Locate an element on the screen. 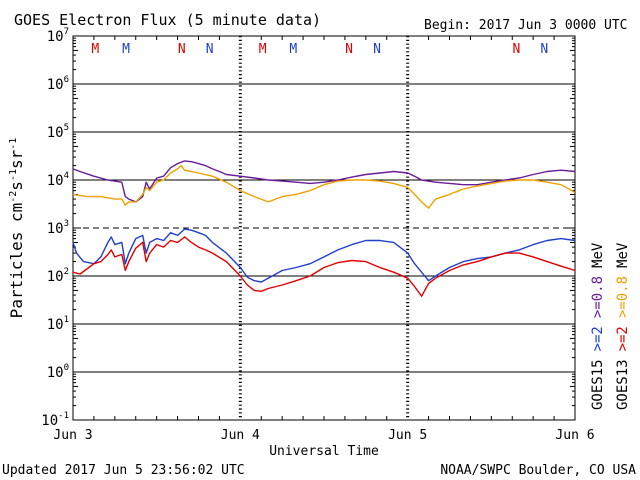 Image resolution: width=640 pixels, height=480 pixels. updated-timestamp: Updated 2017 Jun 5 23:56:02 UTC is located at coordinates (123, 470).